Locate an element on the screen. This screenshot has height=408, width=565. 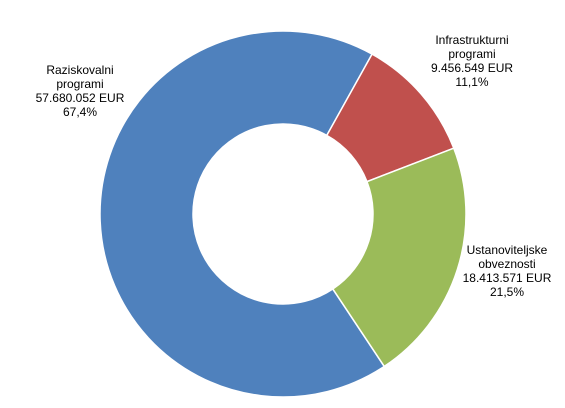
percent-label: 21,5% is located at coordinates (507, 292).